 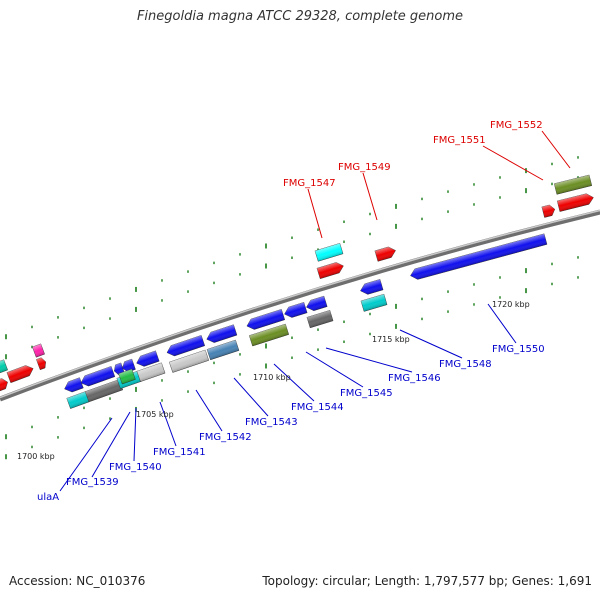 What do you see at coordinates (222, 333) in the screenshot?
I see `gene-fmg-1543-blue` at bounding box center [222, 333].